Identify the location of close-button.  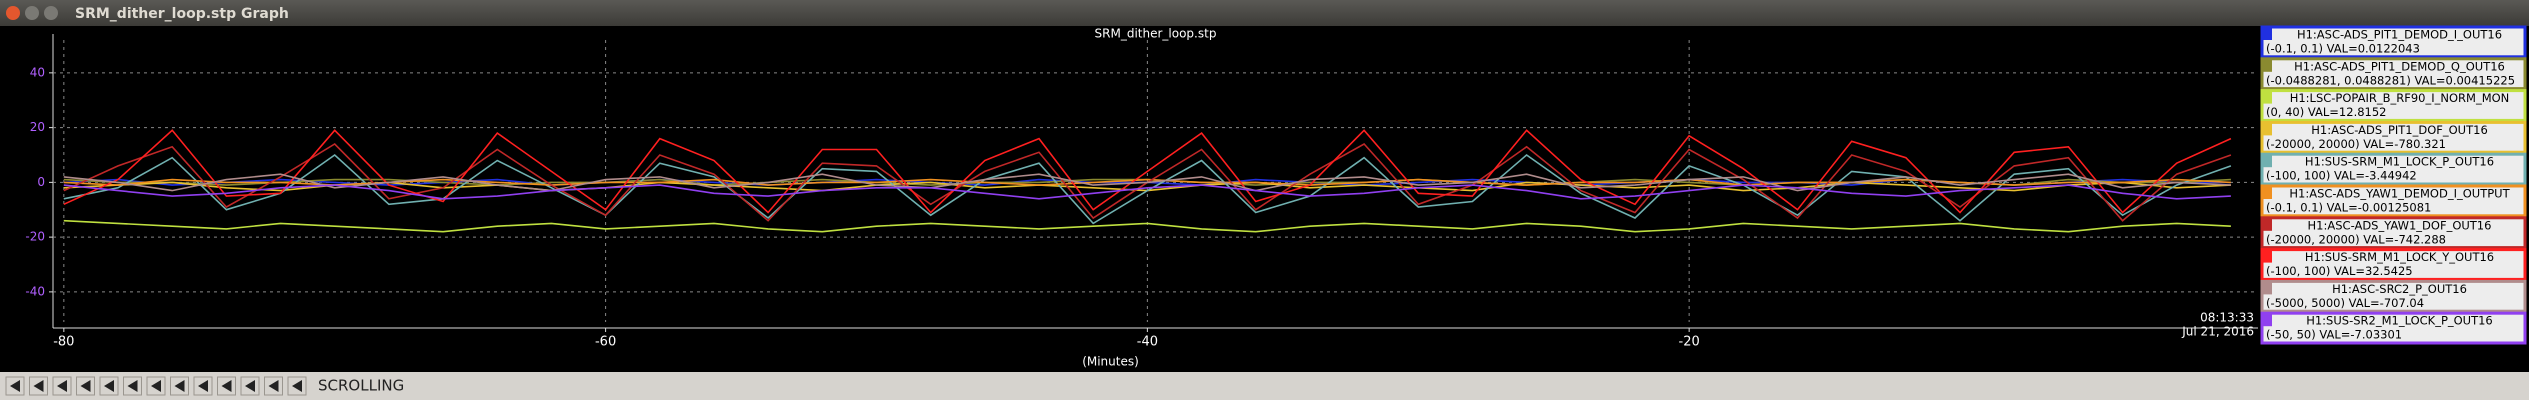
(13, 13).